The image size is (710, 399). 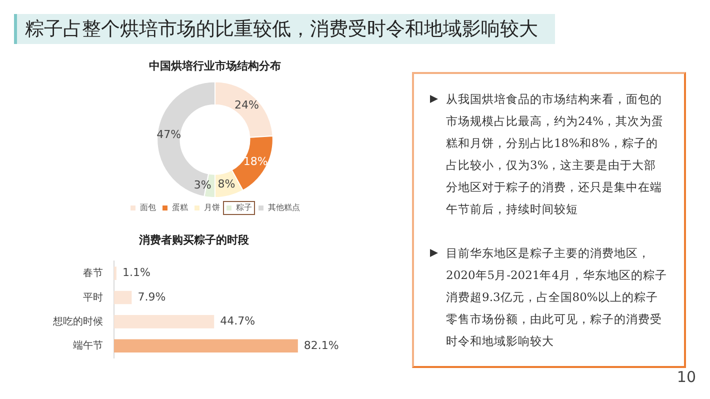 I want to click on y-tick-label: 想吃的时候, so click(x=77, y=321).